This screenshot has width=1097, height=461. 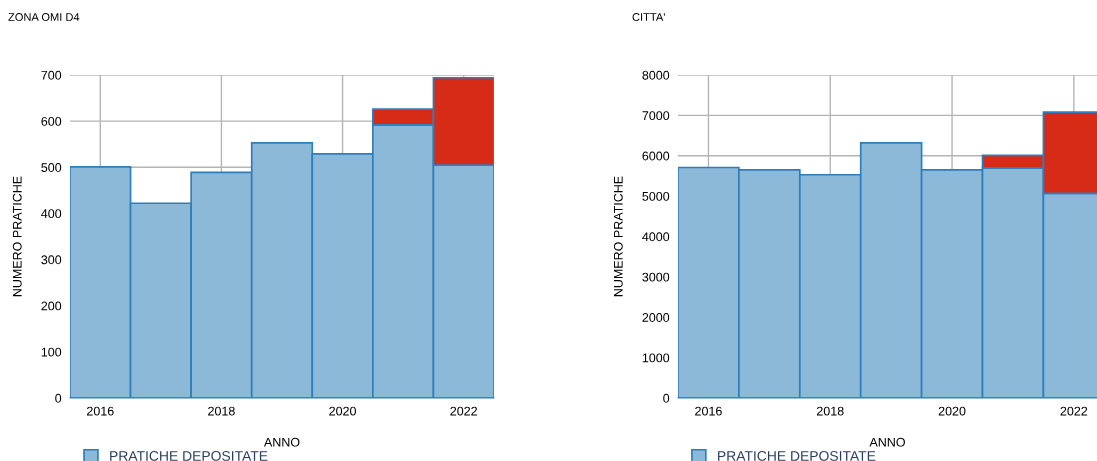 I want to click on y-tick-label: 500, so click(x=51, y=167).